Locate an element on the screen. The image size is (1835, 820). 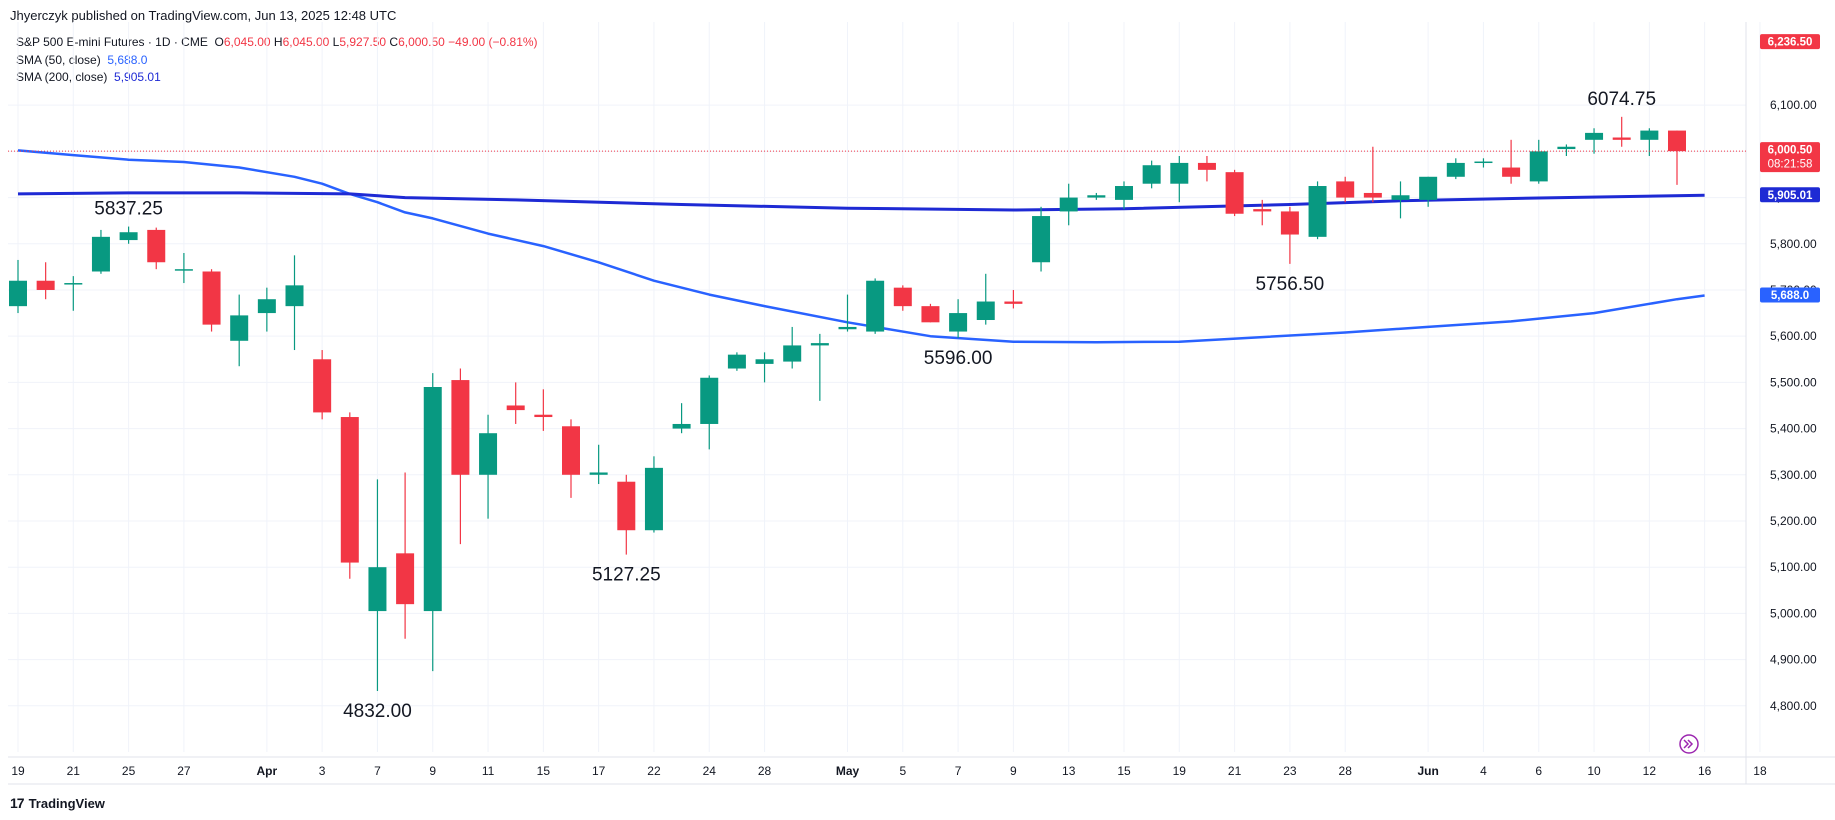
time-tick-label: 28 is located at coordinates (1346, 771).